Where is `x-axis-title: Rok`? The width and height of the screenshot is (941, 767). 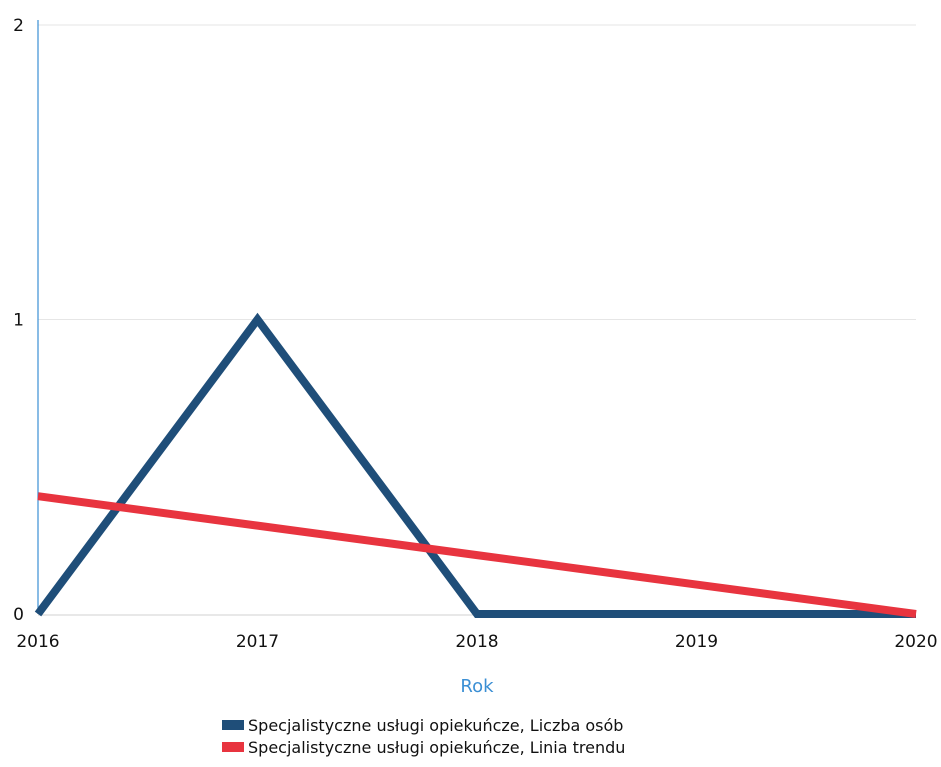 x-axis-title: Rok is located at coordinates (477, 686).